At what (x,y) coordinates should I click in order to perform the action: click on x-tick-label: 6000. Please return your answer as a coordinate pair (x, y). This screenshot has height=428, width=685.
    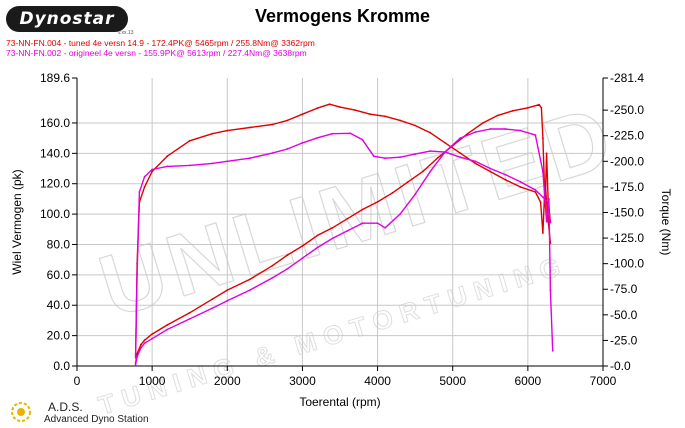
    Looking at the image, I should click on (528, 381).